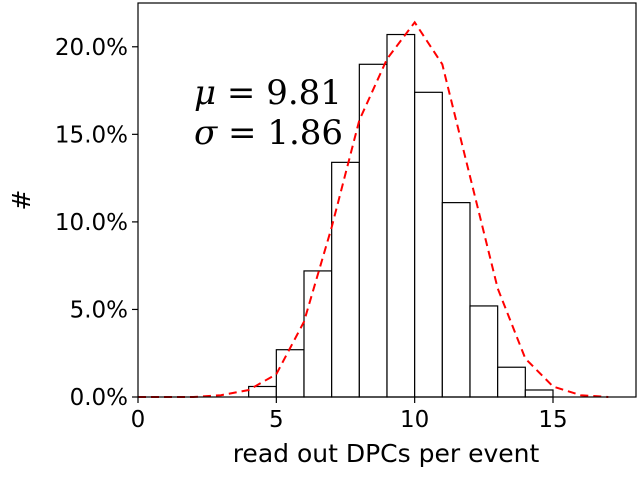 This screenshot has width=642, height=482. I want to click on y-tick-label-3: 15.0%, so click(91, 135).